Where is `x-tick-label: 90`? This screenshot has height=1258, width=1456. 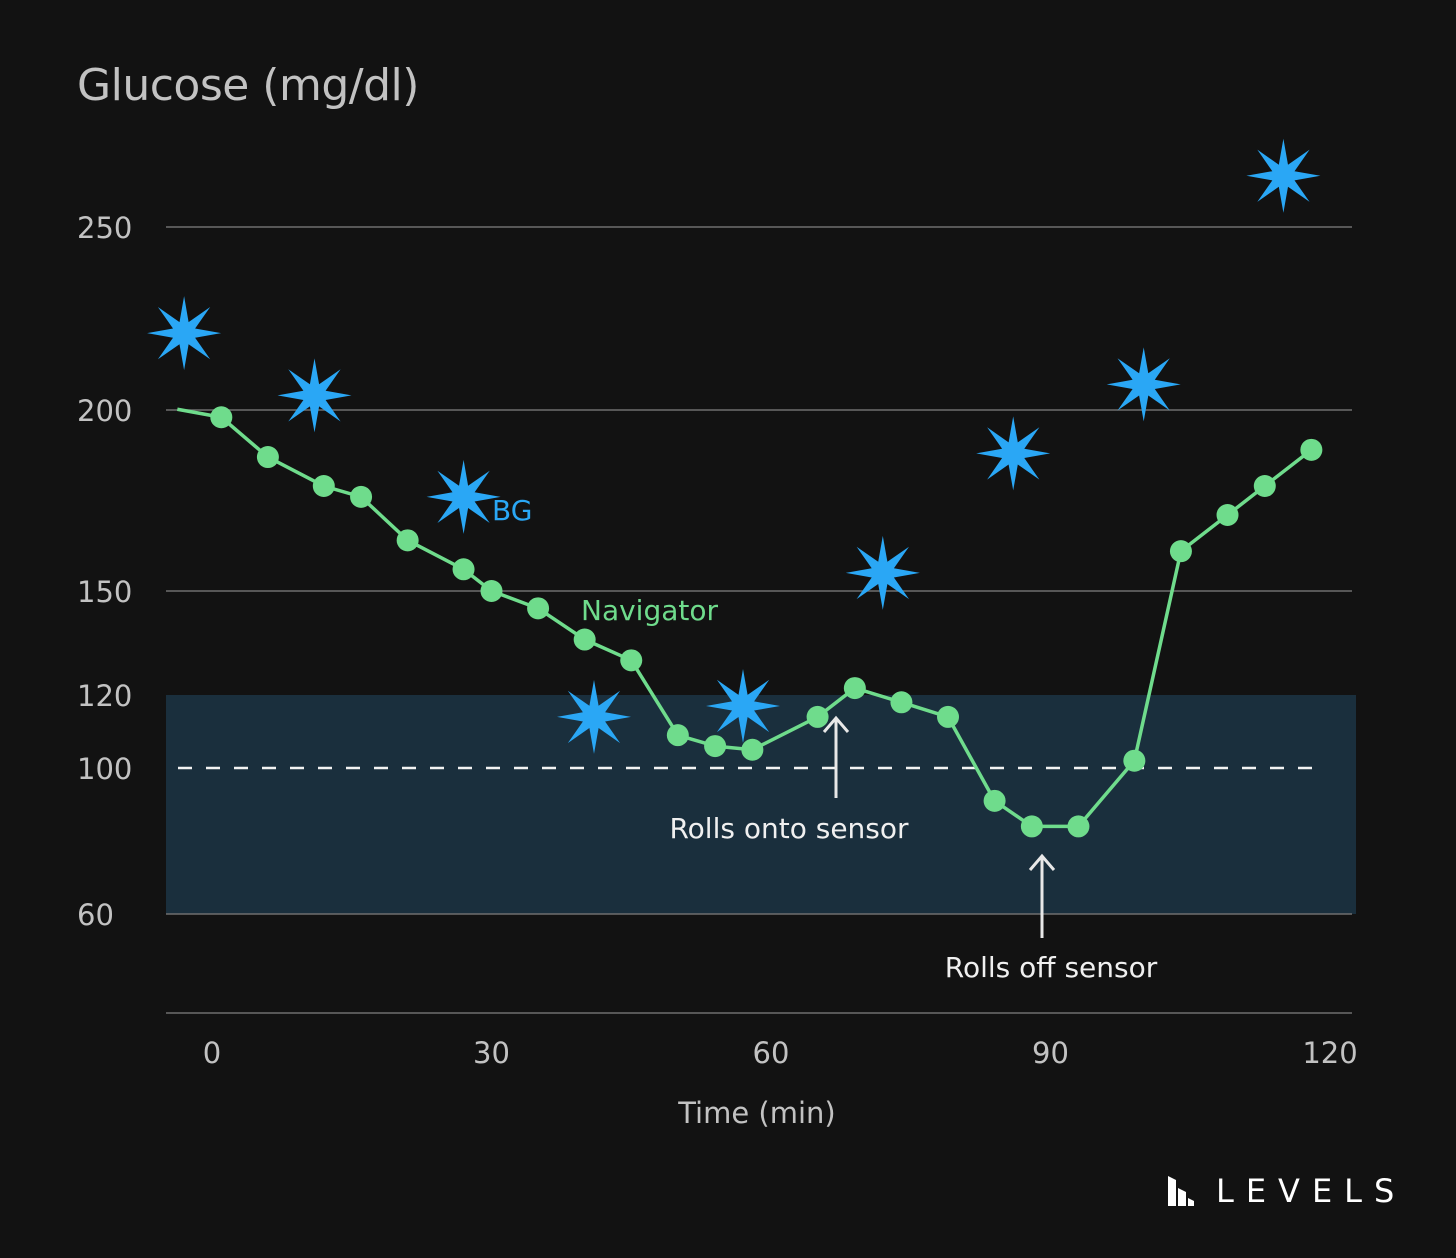 x-tick-label: 90 is located at coordinates (1050, 1053).